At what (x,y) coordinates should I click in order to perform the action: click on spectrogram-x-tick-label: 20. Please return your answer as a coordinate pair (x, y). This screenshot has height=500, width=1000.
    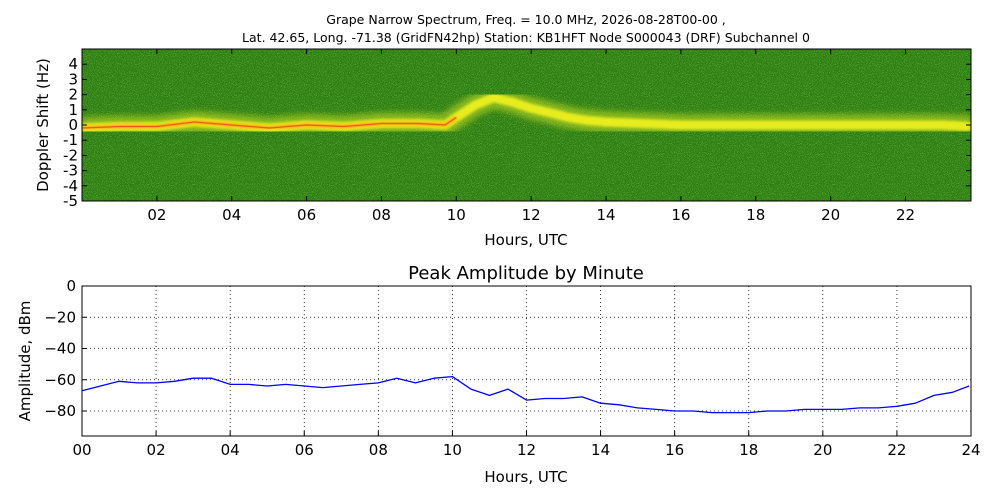
    Looking at the image, I should click on (830, 215).